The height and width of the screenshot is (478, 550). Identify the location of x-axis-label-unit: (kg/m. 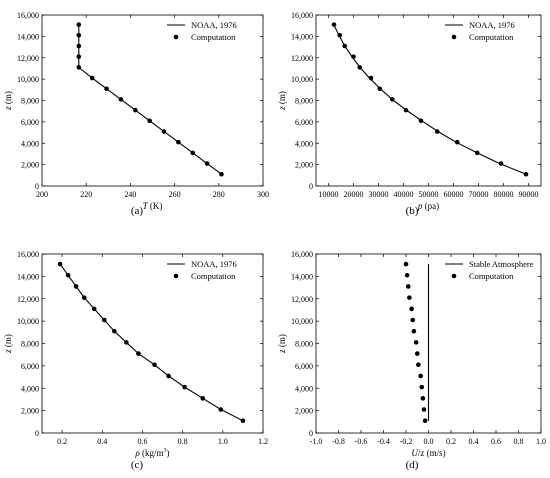
(152, 453).